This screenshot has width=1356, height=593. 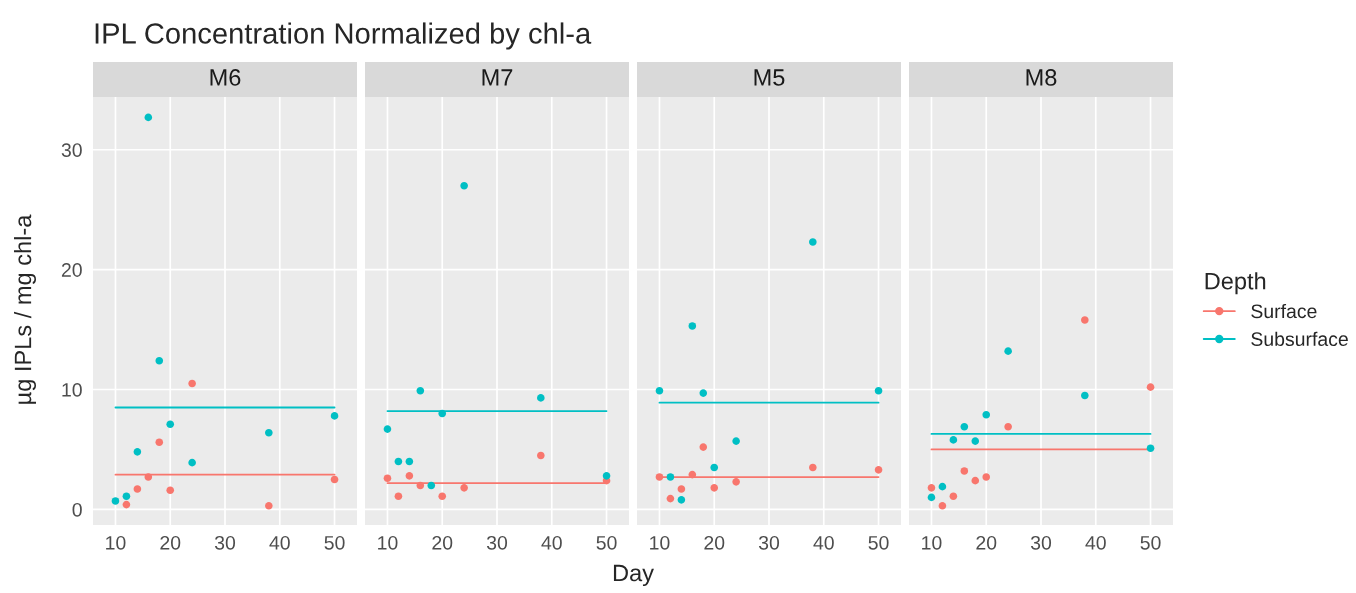 I want to click on chart-title: M6, so click(x=225, y=77).